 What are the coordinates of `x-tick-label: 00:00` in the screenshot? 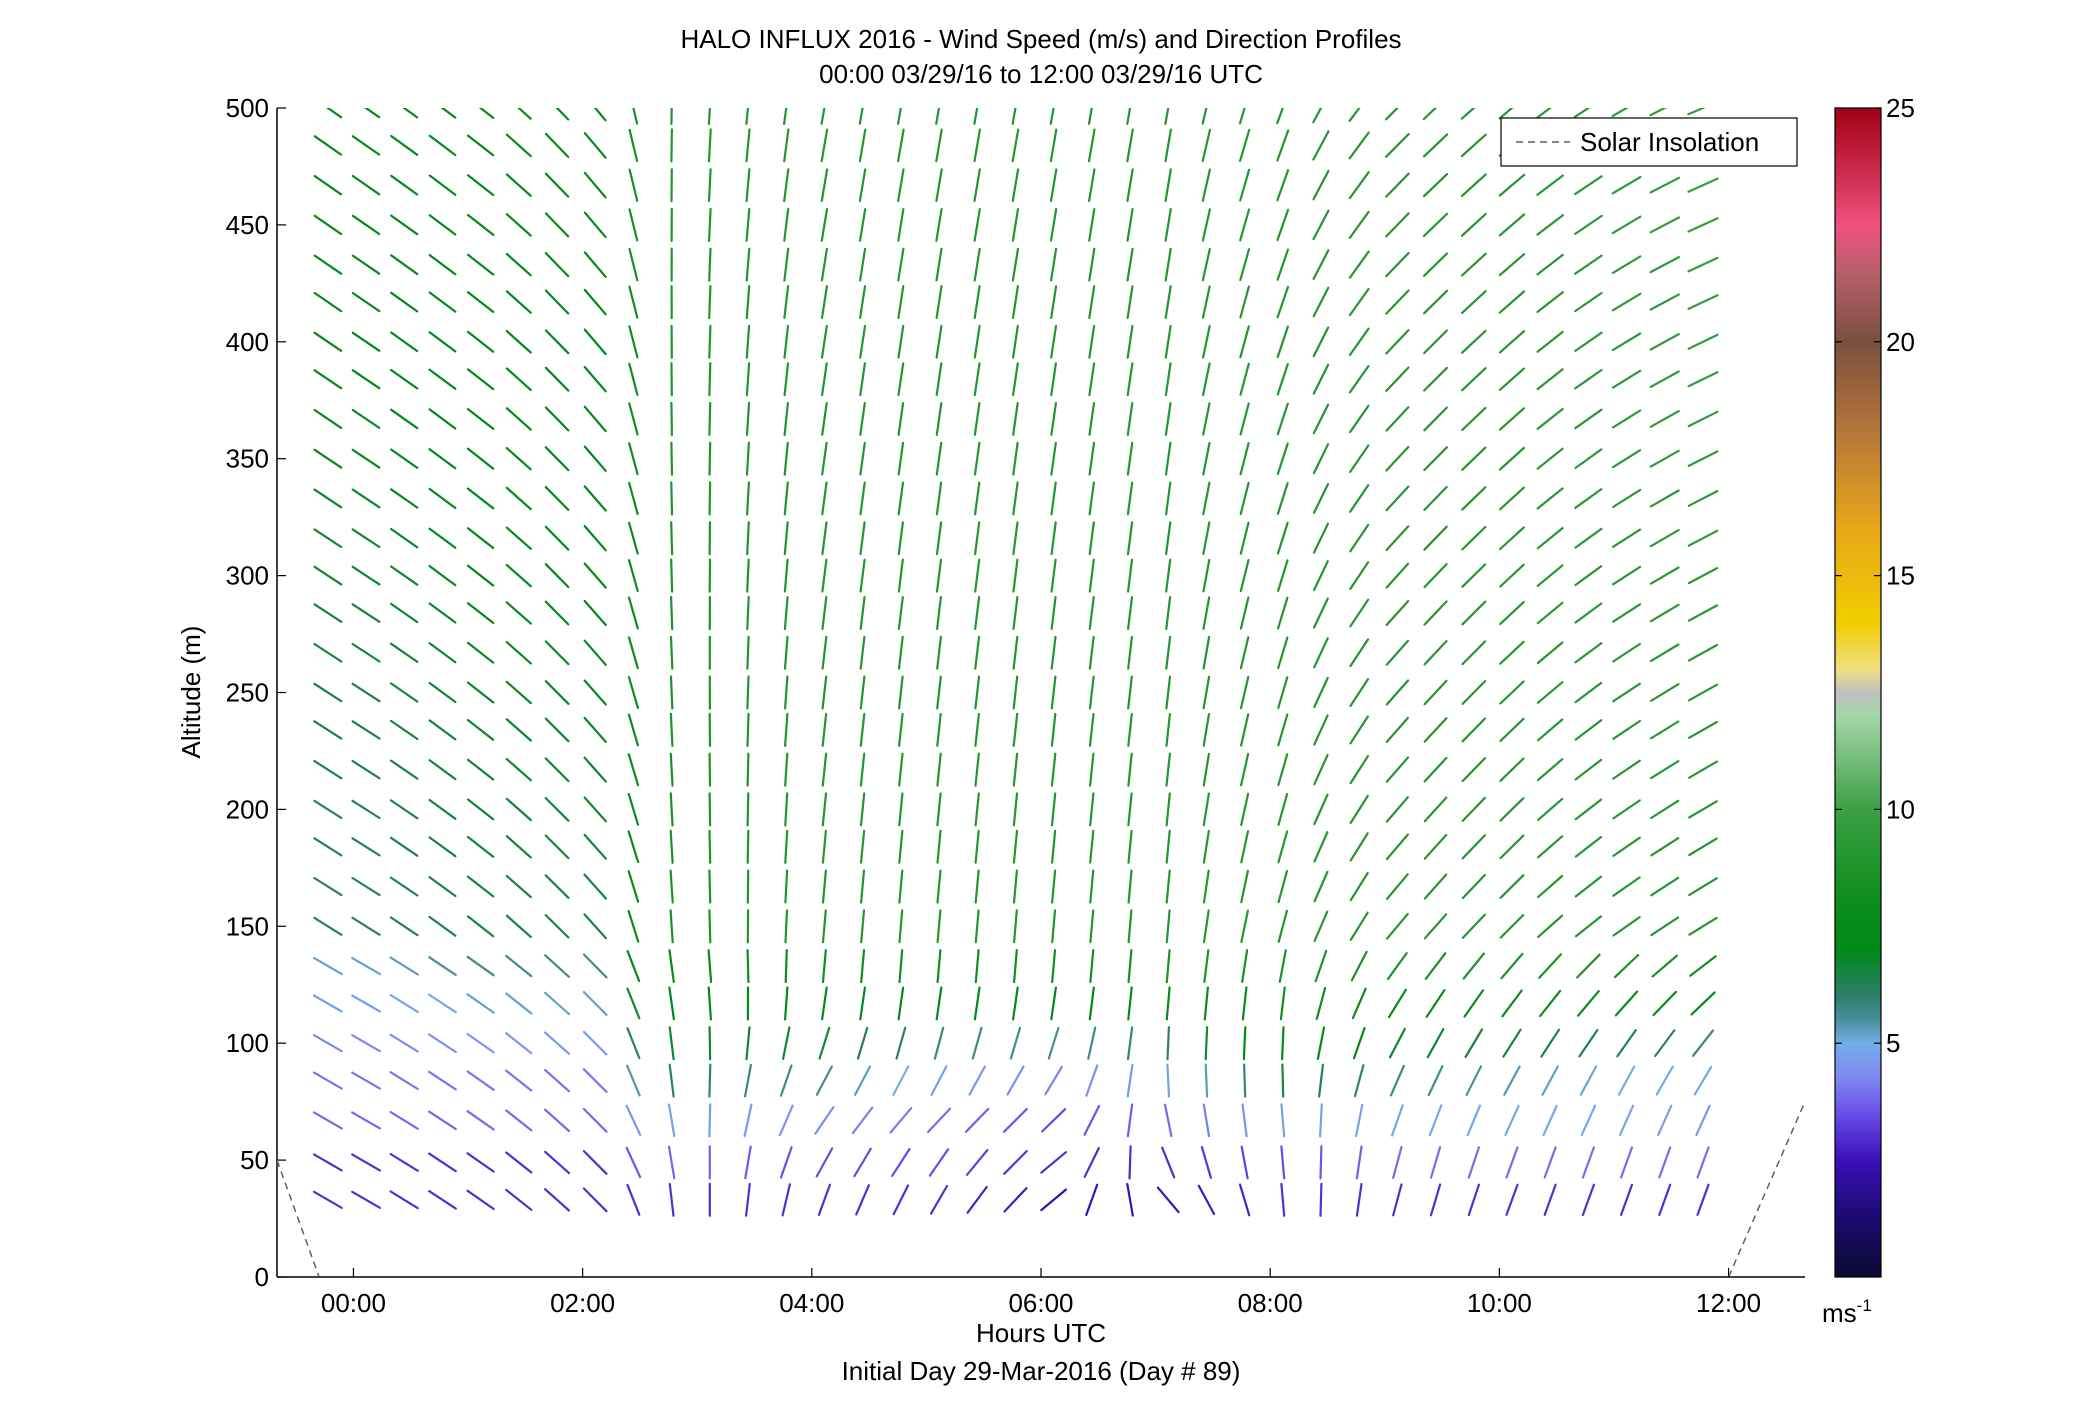 It's located at (353, 1303).